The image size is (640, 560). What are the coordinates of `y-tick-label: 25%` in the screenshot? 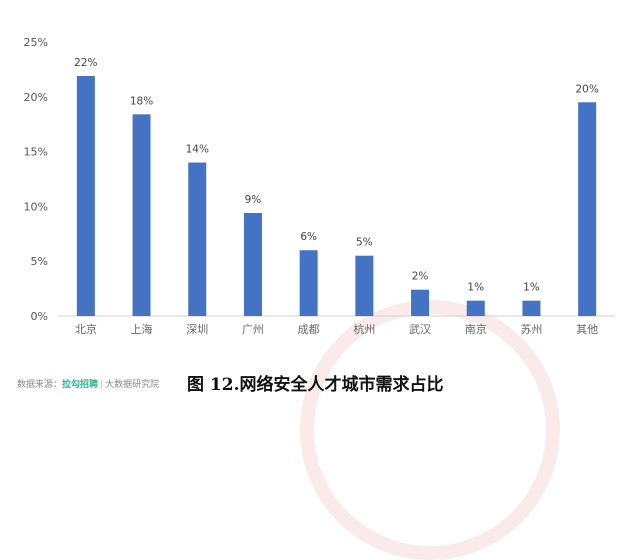 It's located at (36, 42).